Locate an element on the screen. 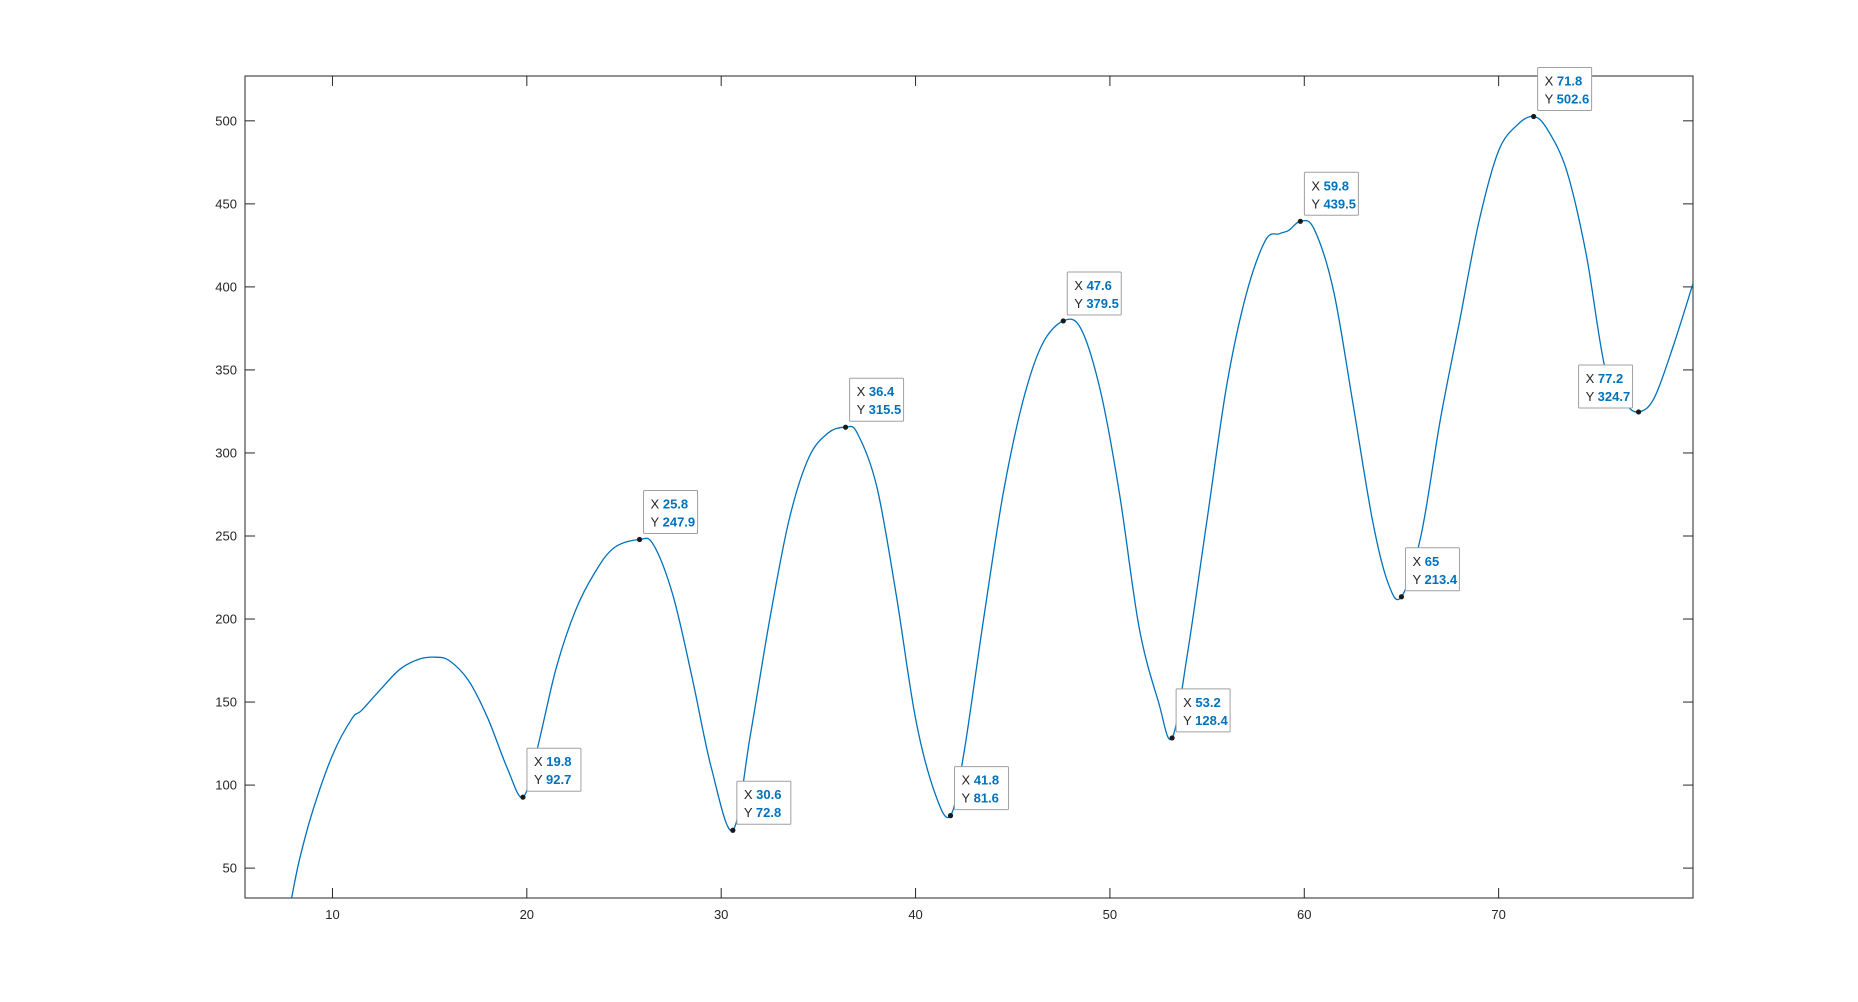 The height and width of the screenshot is (1002, 1858). data-tip: X 77.2 Y 324.7 is located at coordinates (1610, 389).